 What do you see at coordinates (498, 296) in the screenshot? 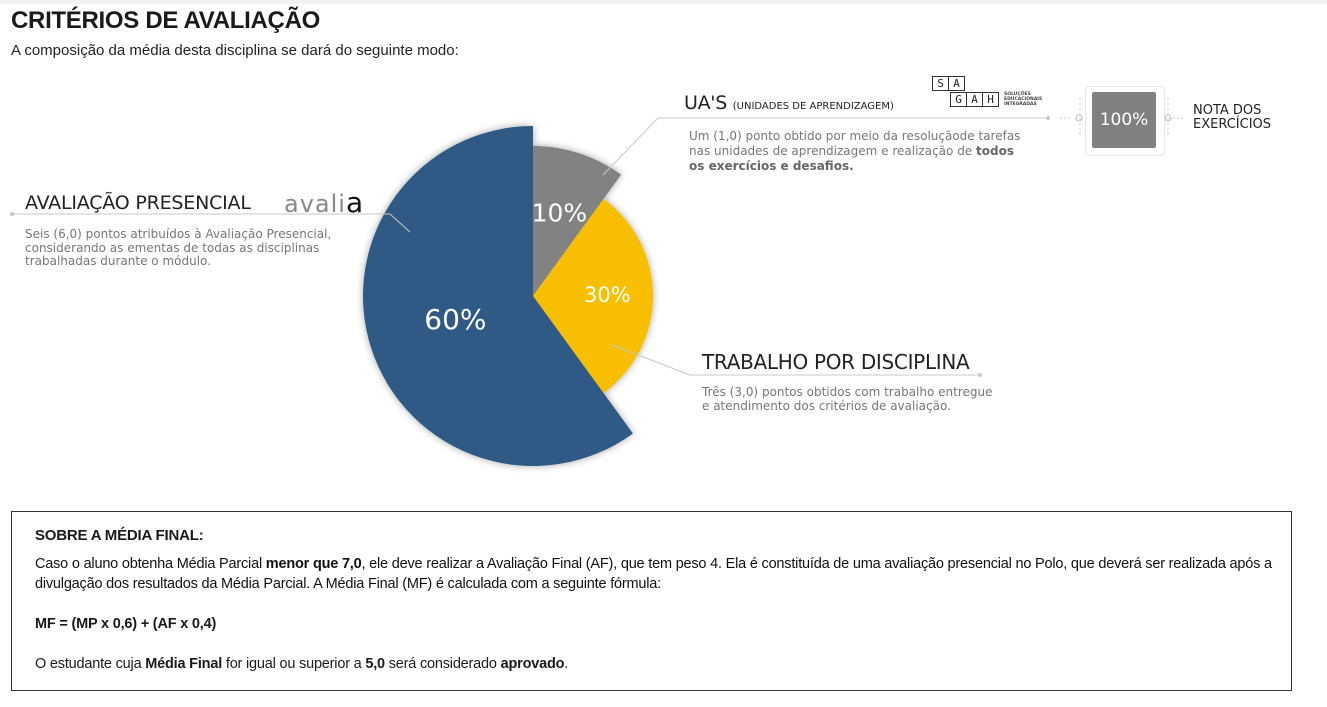
I see `slice-avaliacao` at bounding box center [498, 296].